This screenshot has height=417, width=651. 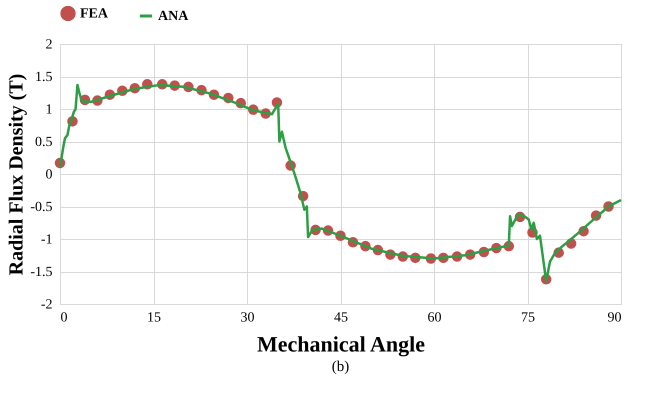 I want to click on x-tick-label: 15, so click(x=154, y=318).